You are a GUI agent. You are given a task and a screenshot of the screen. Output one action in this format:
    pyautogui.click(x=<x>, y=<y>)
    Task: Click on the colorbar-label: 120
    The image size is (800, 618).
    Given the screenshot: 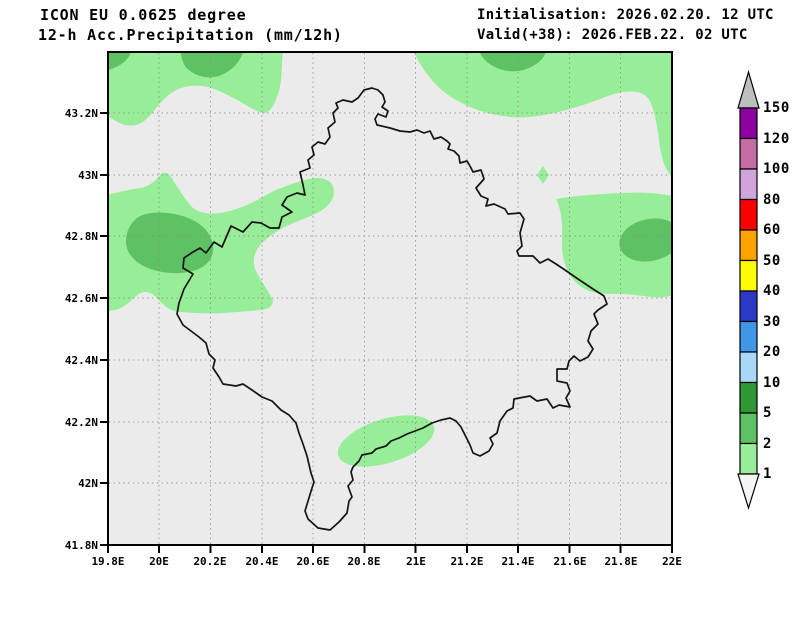 What is the action you would take?
    pyautogui.click(x=776, y=138)
    